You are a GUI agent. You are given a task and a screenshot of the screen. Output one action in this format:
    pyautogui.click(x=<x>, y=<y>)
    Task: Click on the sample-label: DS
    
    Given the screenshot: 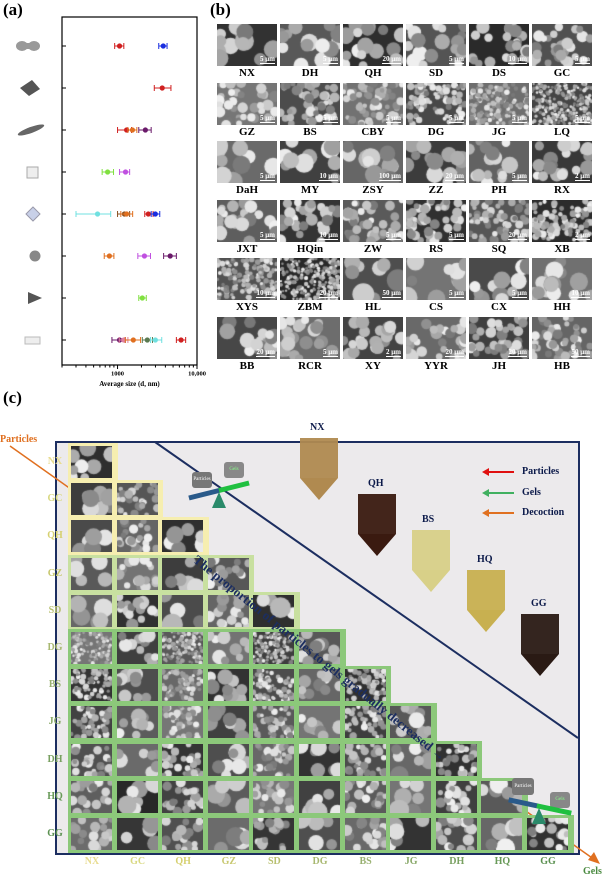 What is the action you would take?
    pyautogui.click(x=499, y=73)
    